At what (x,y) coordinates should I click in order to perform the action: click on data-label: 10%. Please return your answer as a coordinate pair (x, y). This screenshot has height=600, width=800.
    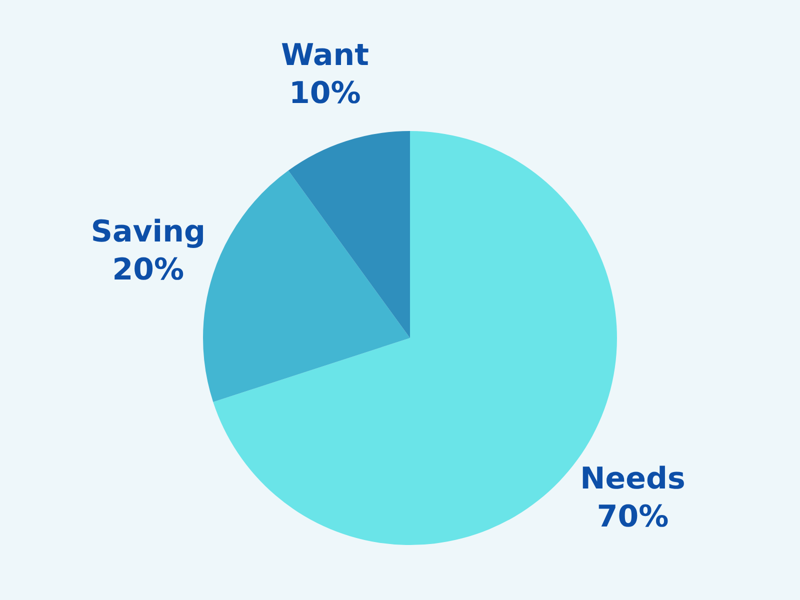
    Looking at the image, I should click on (325, 93).